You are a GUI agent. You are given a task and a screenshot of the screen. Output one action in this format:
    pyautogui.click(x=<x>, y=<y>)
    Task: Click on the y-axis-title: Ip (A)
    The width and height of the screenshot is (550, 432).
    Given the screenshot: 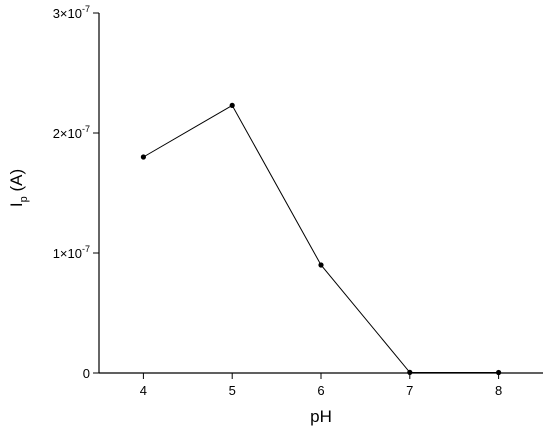 What is the action you would take?
    pyautogui.click(x=18, y=188)
    